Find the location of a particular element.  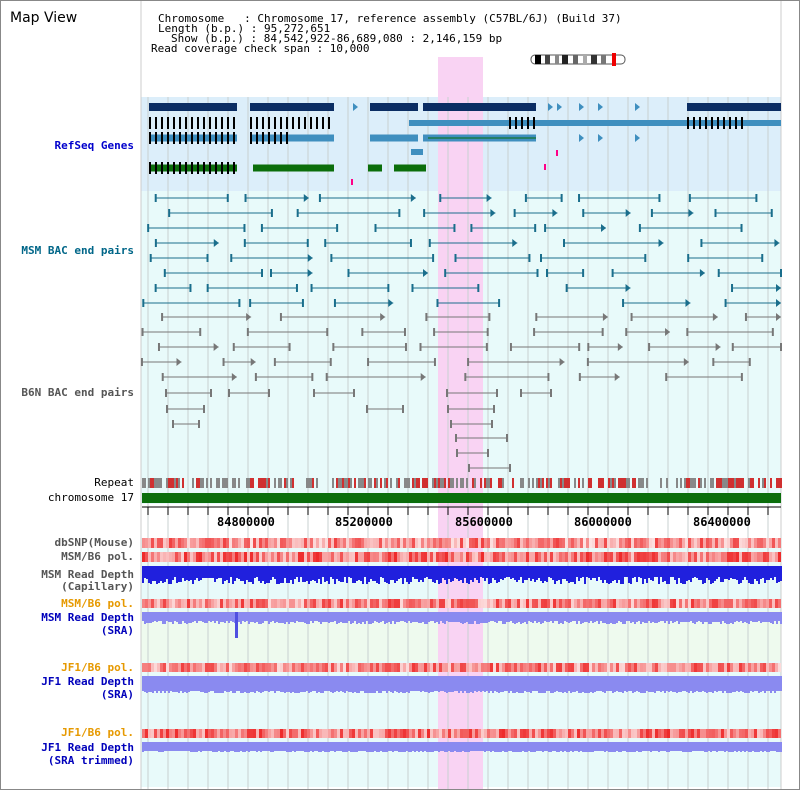

track-label-jf1-depth-sra-sub: (SRA) is located at coordinates (117, 694).